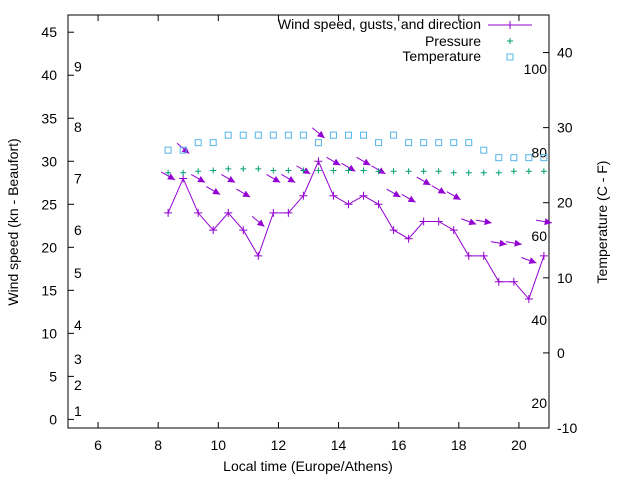 The height and width of the screenshot is (480, 640). Describe the element at coordinates (510, 41) in the screenshot. I see `legend-sample-pressure` at that location.